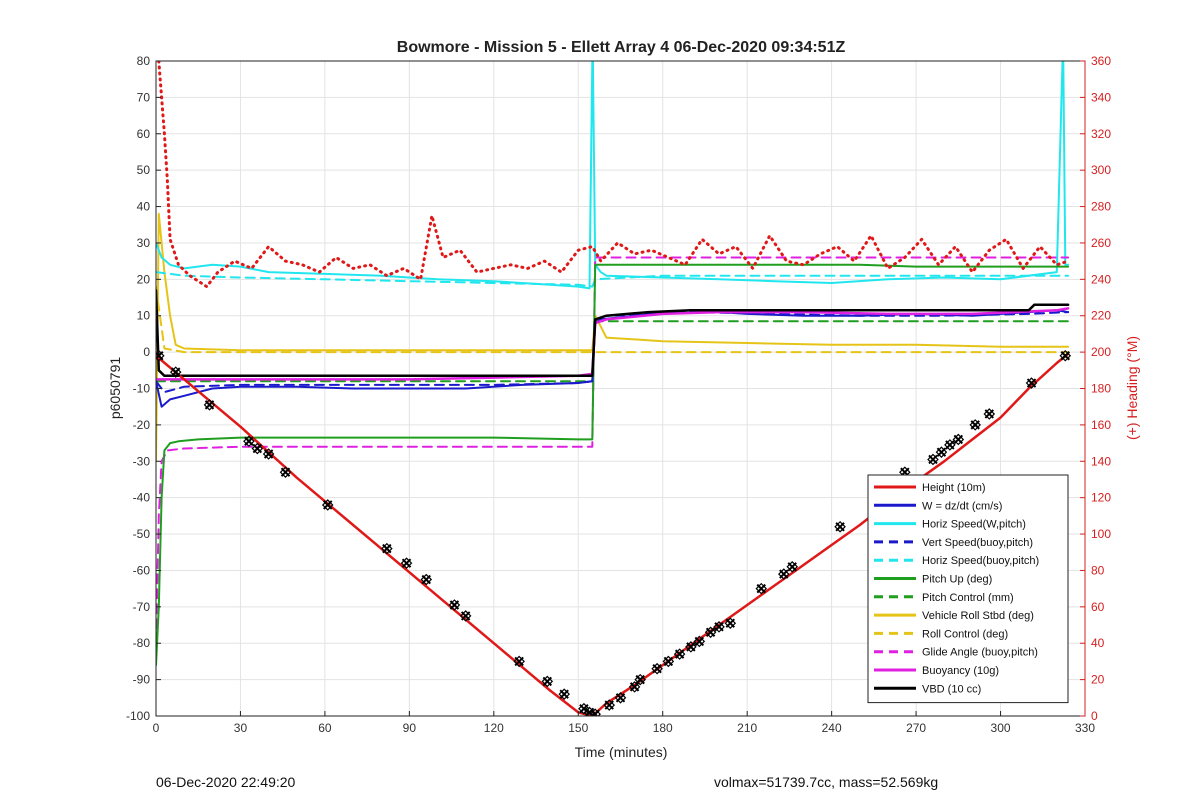 This screenshot has height=804, width=1200. Describe the element at coordinates (1098, 570) in the screenshot. I see `right-tick-label: 80` at that location.